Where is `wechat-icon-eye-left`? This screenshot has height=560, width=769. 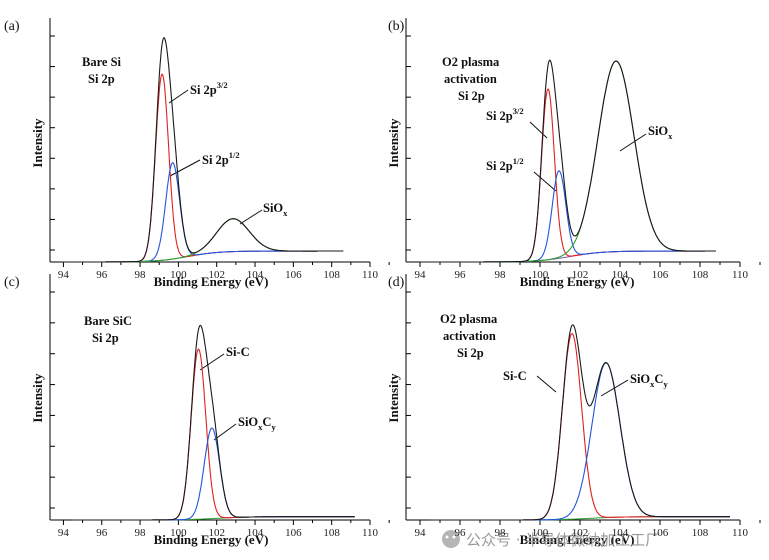
wechat-icon-eye-left is located at coordinates (447, 537).